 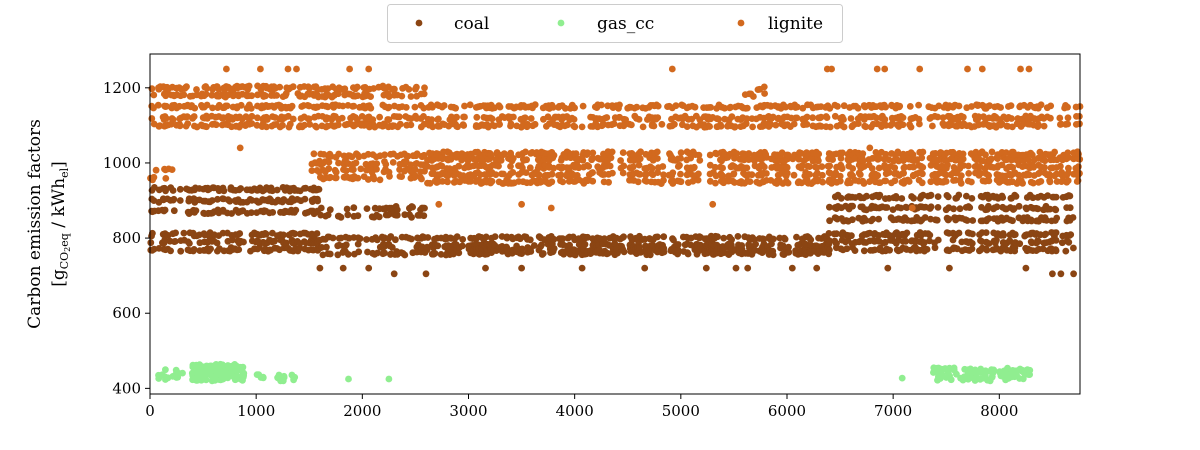 What do you see at coordinates (59, 164) in the screenshot?
I see `y-label-close: ]` at bounding box center [59, 164].